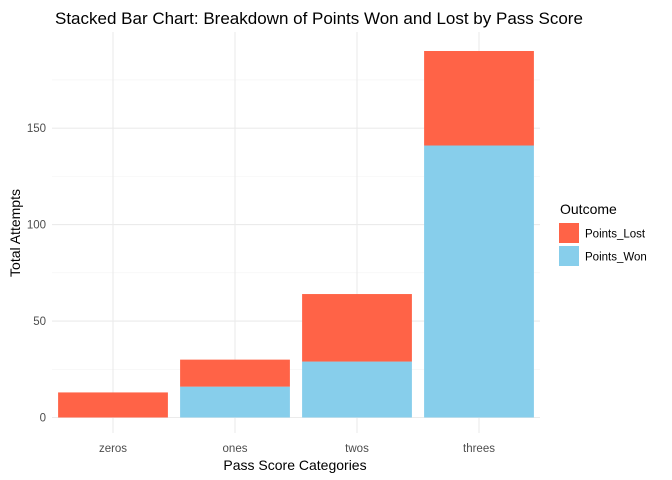 Image resolution: width=672 pixels, height=480 pixels. I want to click on x-tick-label: zeros, so click(113, 449).